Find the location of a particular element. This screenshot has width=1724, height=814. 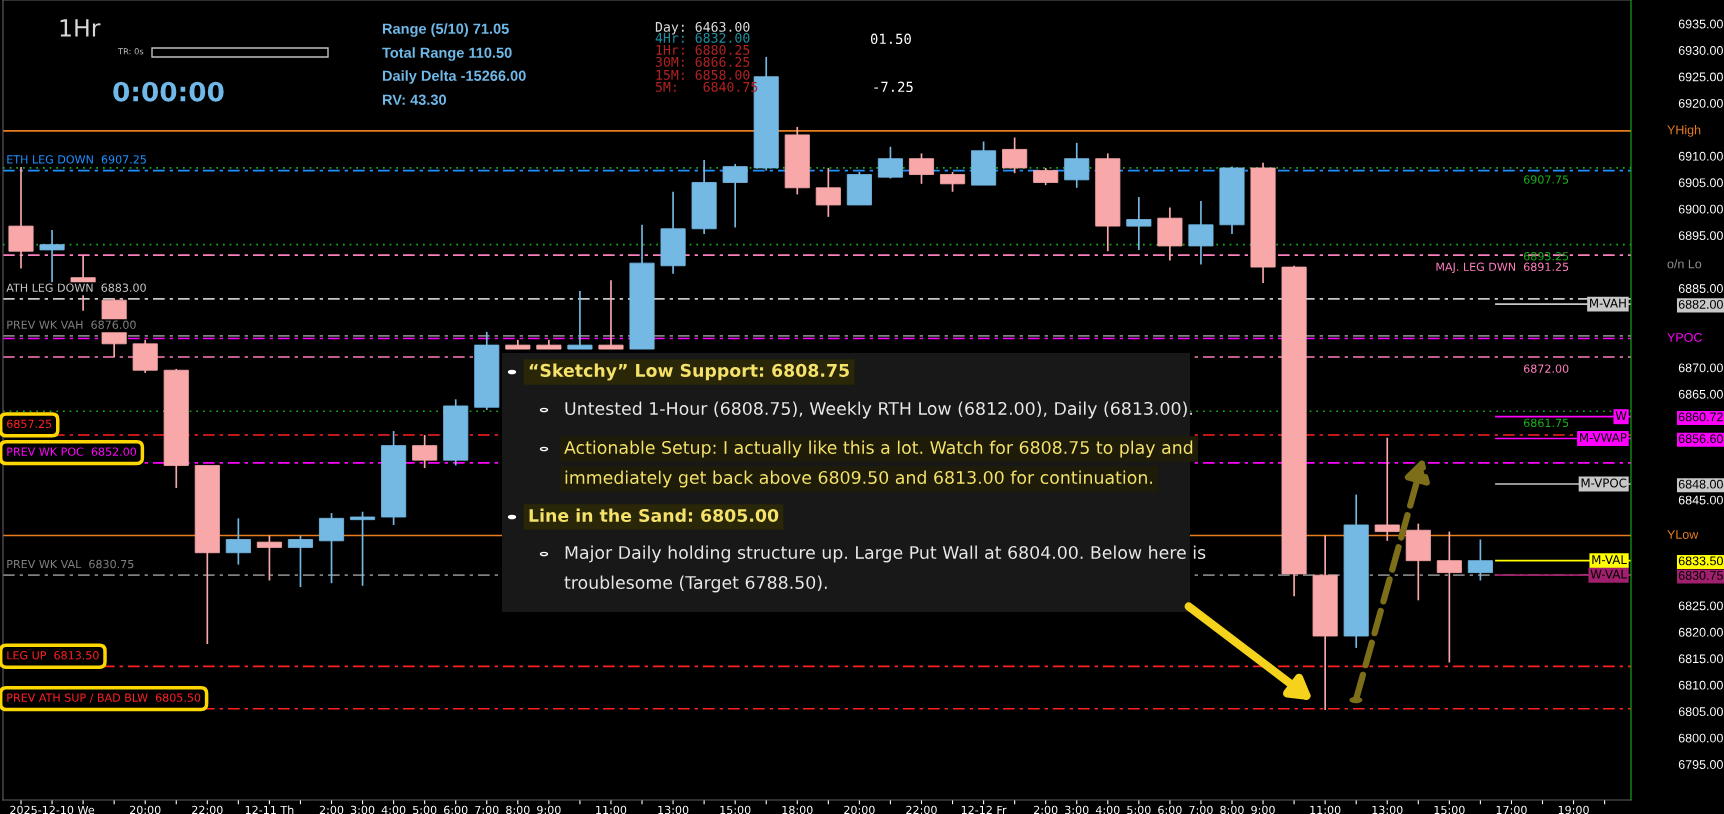

y-tick-label: 6810.00 is located at coordinates (1700, 685).